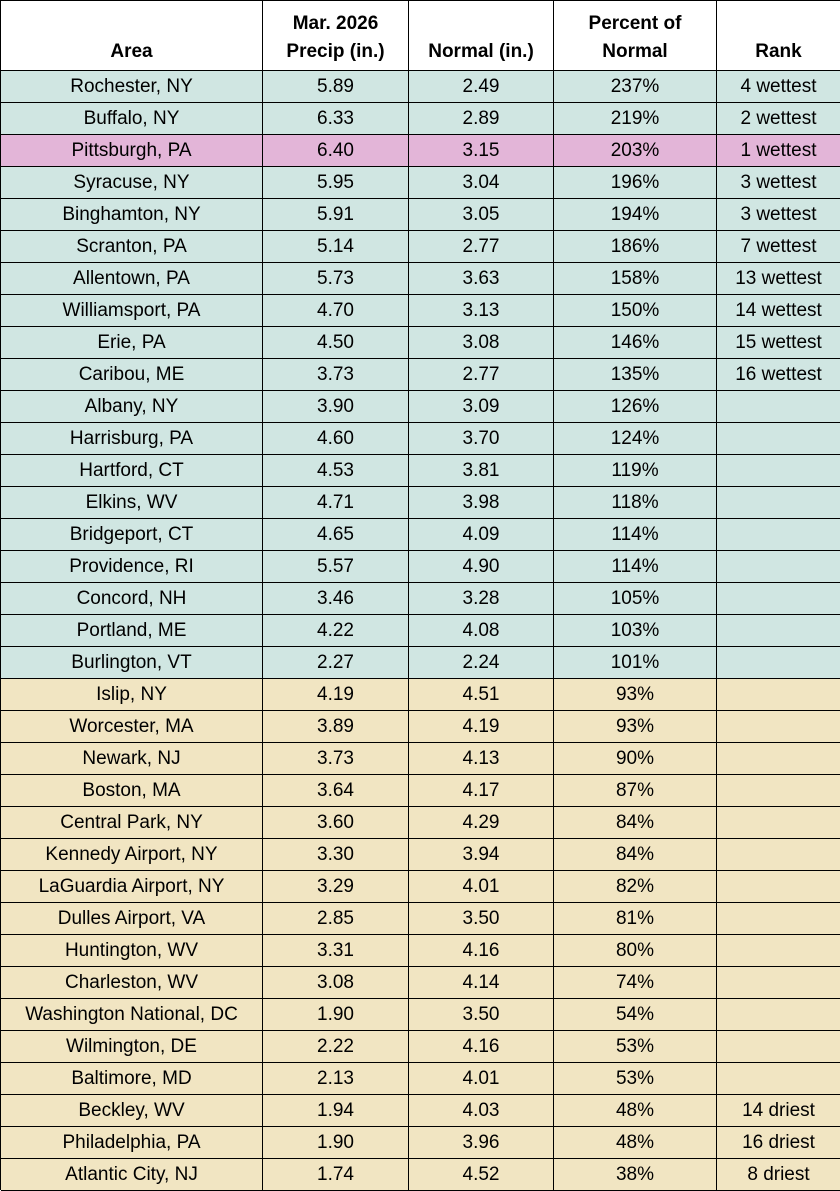  What do you see at coordinates (481, 471) in the screenshot?
I see `value-cell: 3.81` at bounding box center [481, 471].